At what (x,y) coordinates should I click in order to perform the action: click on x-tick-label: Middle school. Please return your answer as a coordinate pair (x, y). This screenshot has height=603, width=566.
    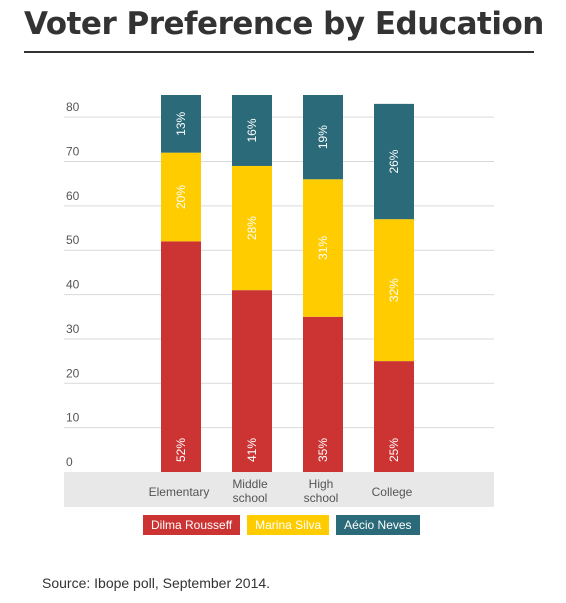
    Looking at the image, I should click on (250, 491).